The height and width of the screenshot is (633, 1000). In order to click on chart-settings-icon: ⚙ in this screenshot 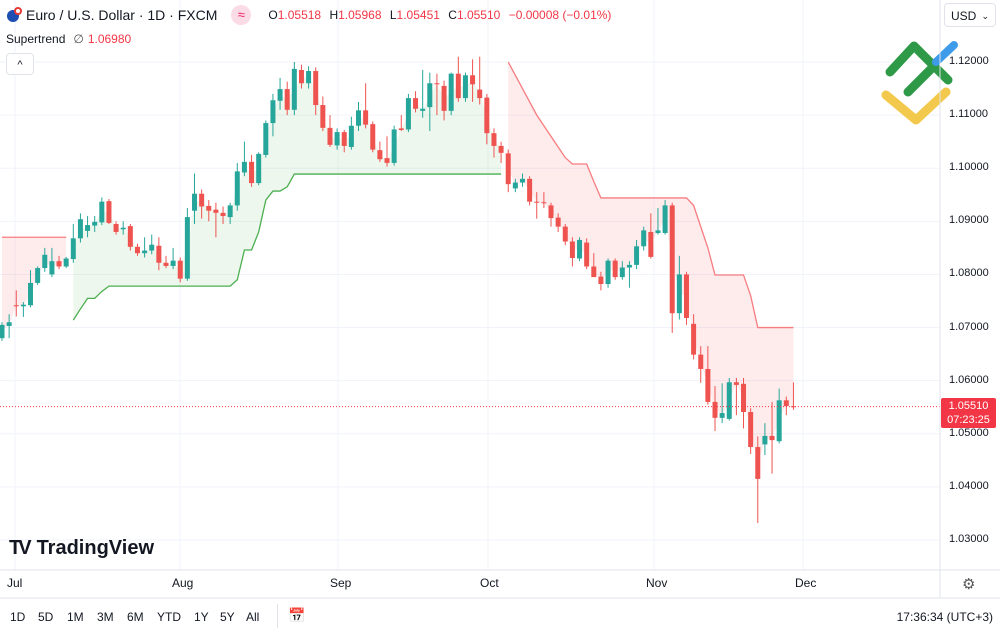, I will do `click(969, 584)`.